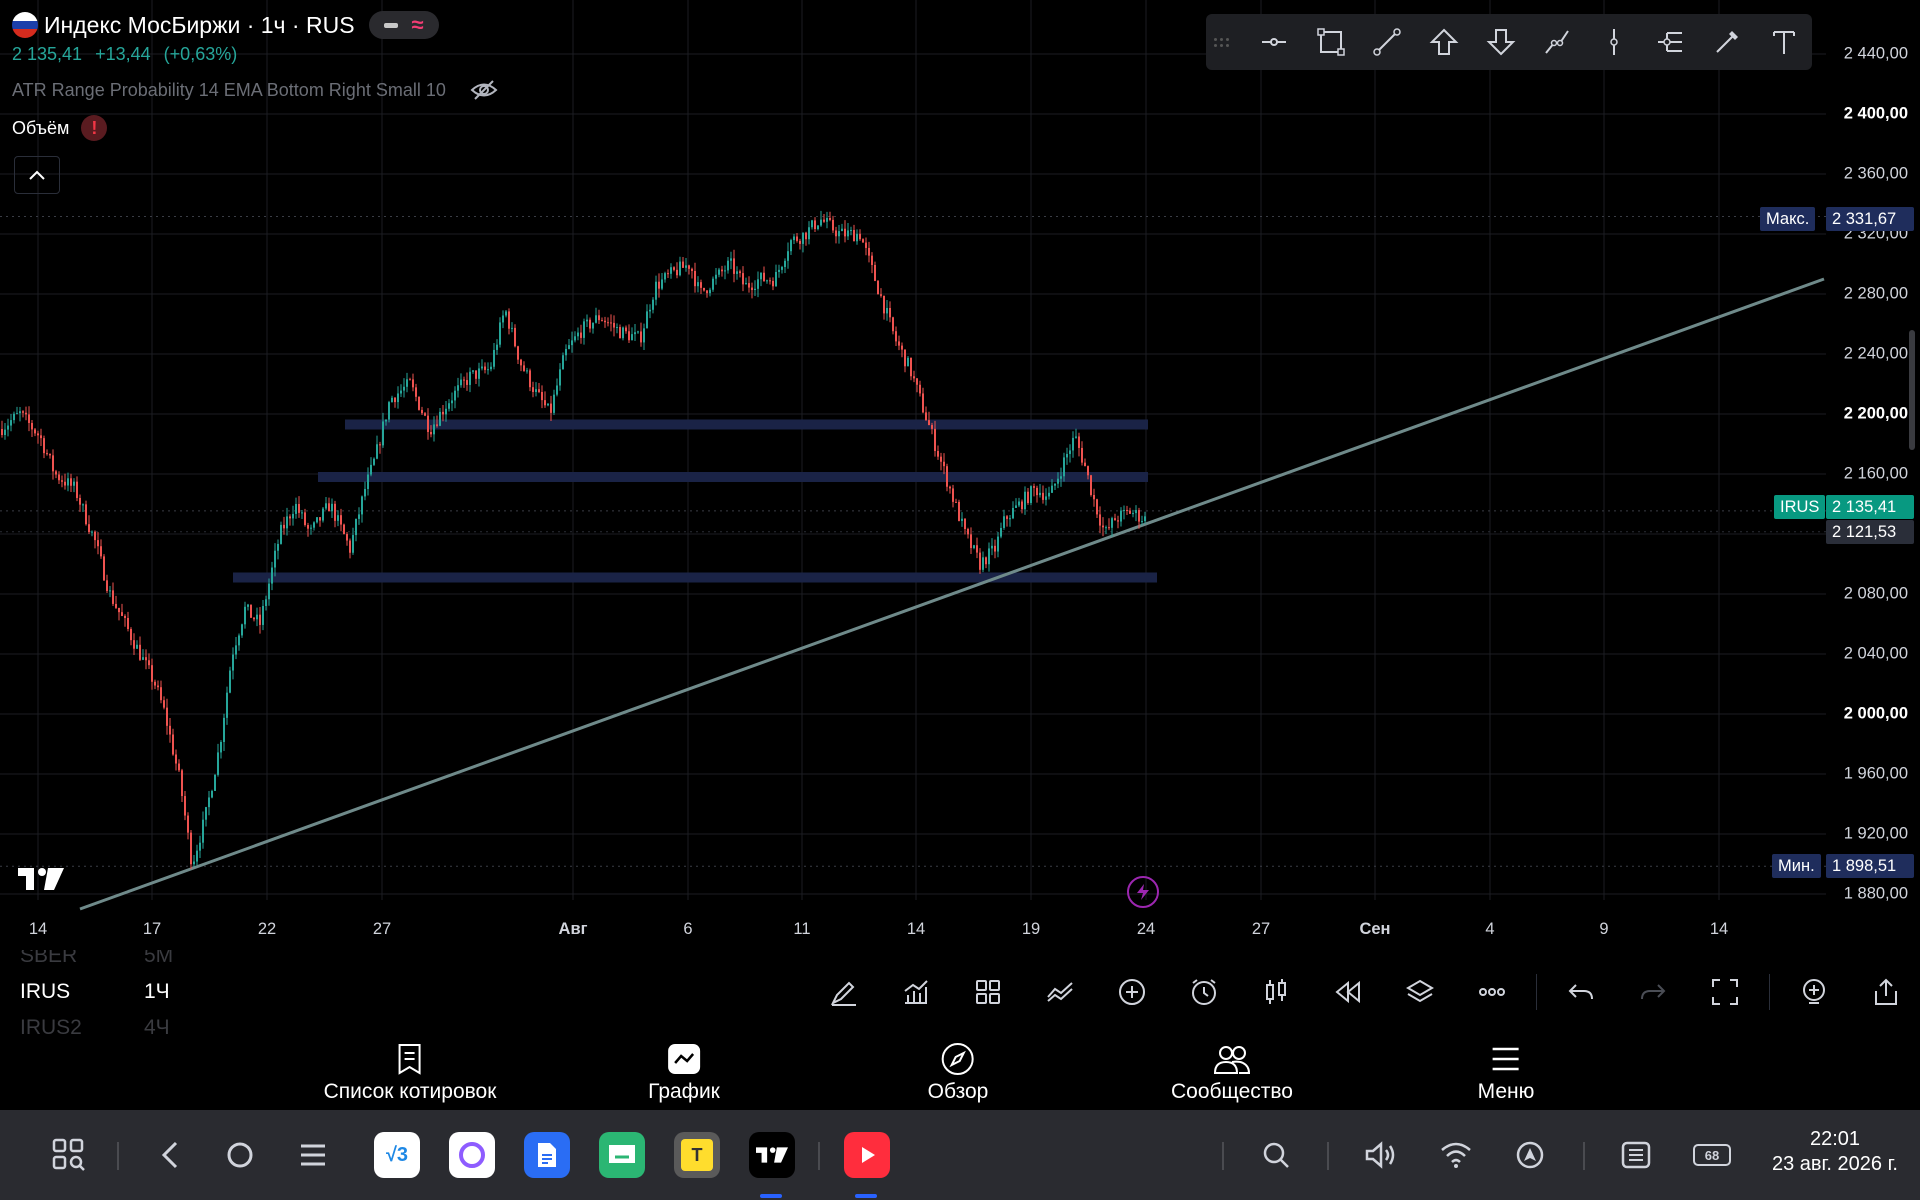 The image size is (1920, 1200). I want to click on collapse-legend-button, so click(37, 175).